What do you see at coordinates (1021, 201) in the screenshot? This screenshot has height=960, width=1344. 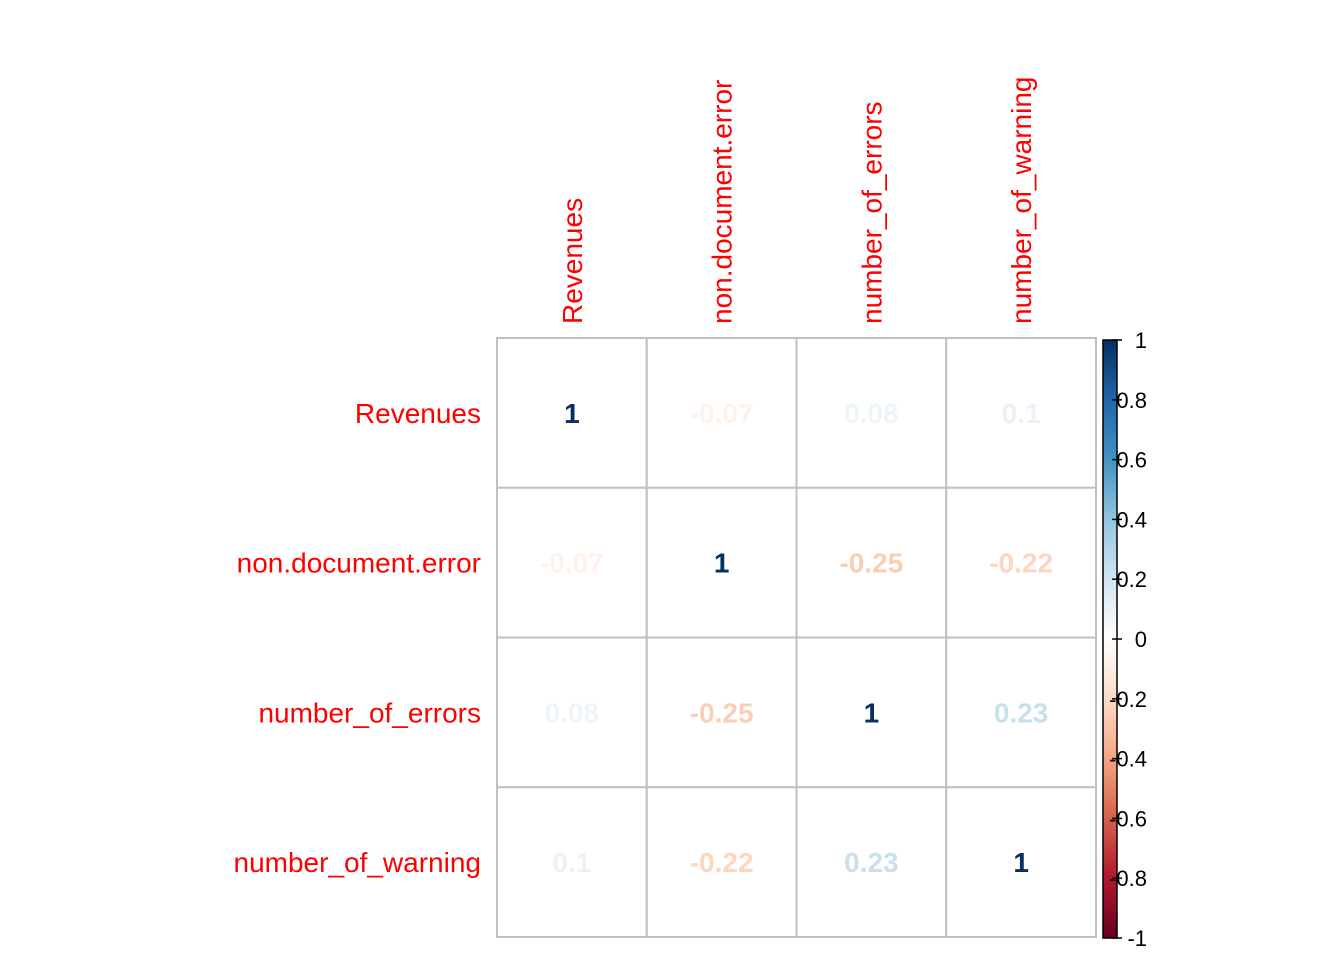 I see `column-label: number_of_warning` at bounding box center [1021, 201].